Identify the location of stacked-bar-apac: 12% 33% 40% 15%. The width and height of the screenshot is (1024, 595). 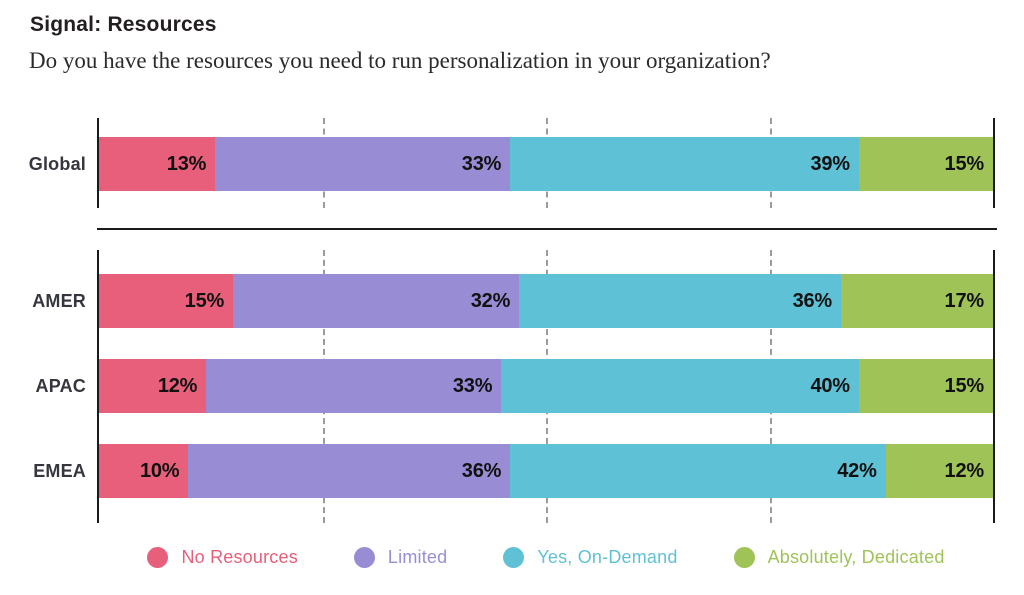
(546, 386).